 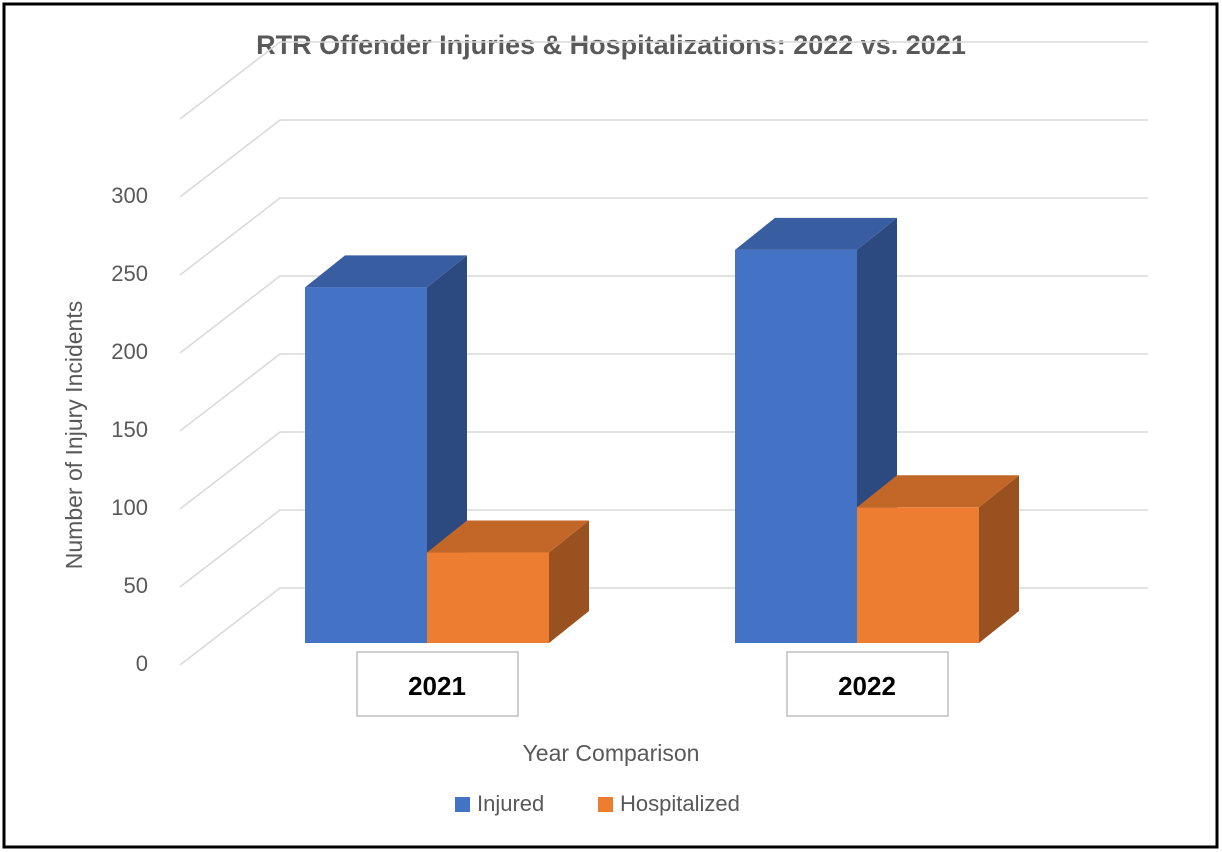 What do you see at coordinates (510, 803) in the screenshot?
I see `legend-label: Injured` at bounding box center [510, 803].